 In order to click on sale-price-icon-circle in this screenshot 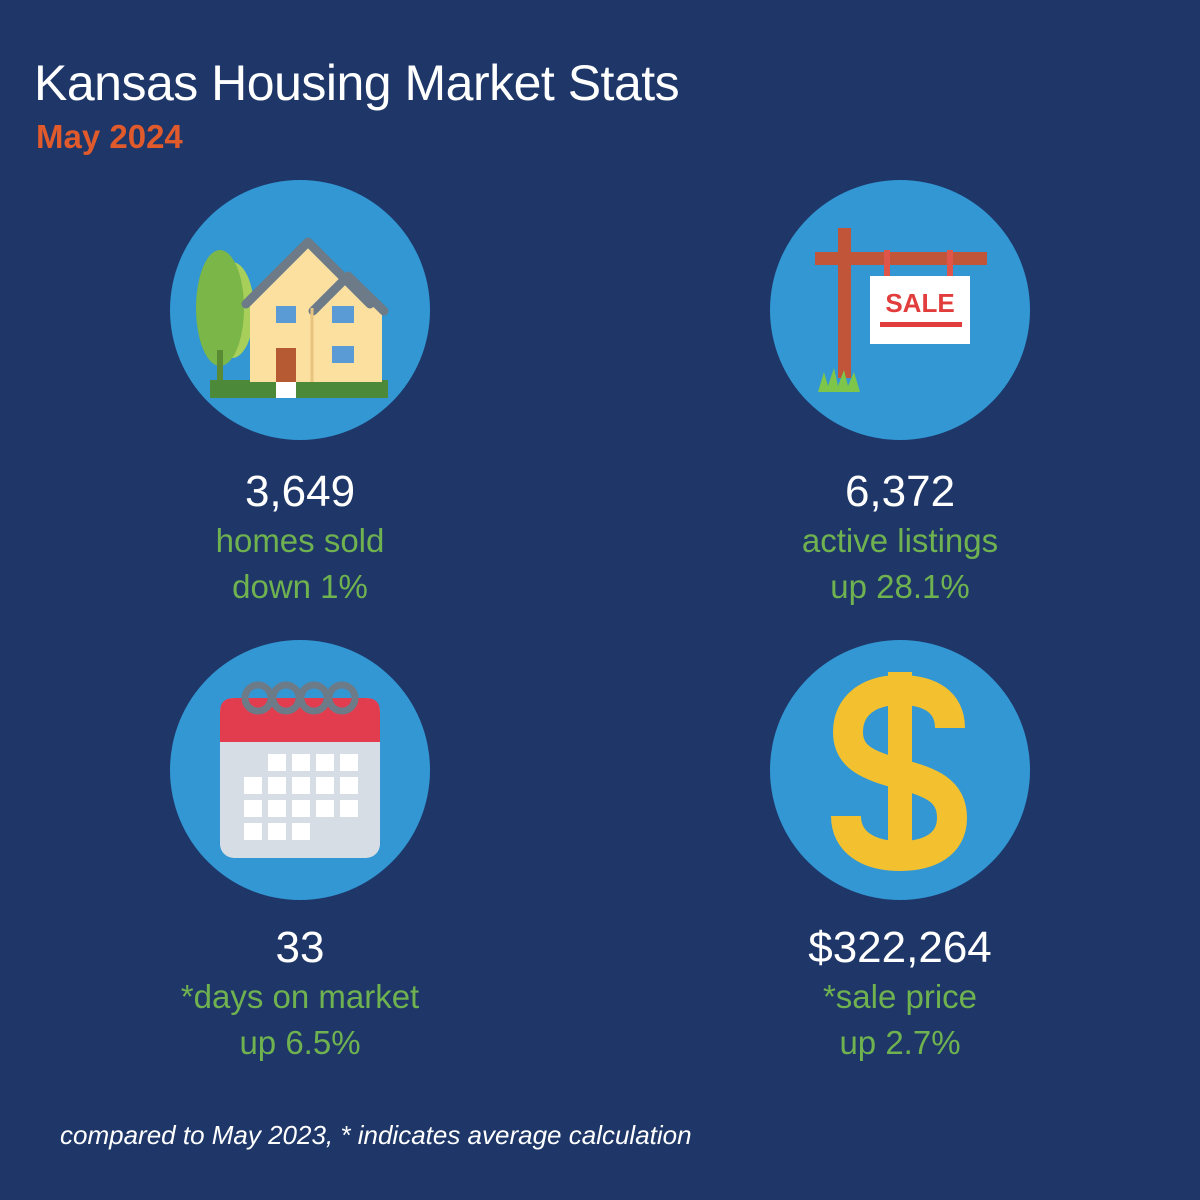, I will do `click(900, 770)`.